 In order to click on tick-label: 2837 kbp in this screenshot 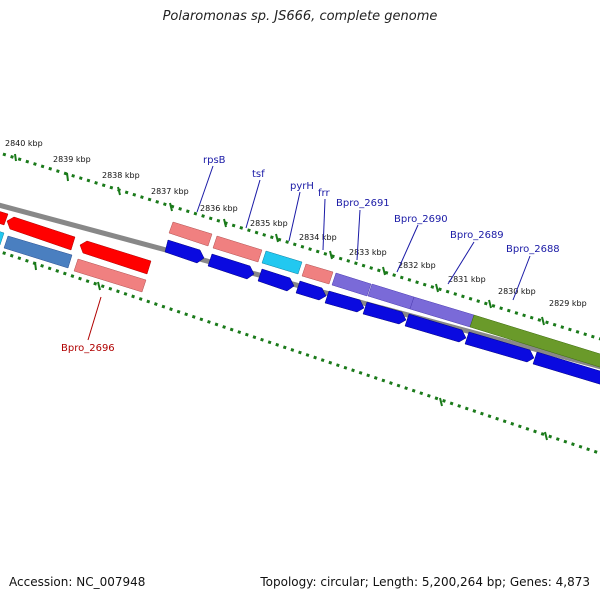, I will do `click(170, 191)`.